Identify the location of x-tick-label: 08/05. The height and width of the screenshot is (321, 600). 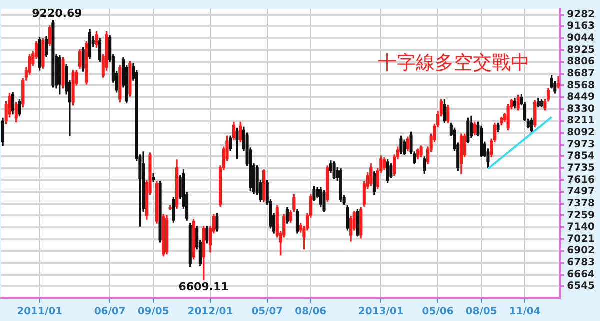
(482, 312).